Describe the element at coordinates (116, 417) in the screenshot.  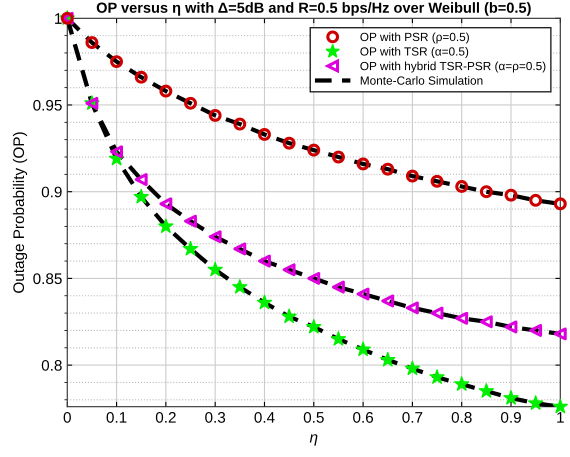
I see `x-tick-label: 0.1` at that location.